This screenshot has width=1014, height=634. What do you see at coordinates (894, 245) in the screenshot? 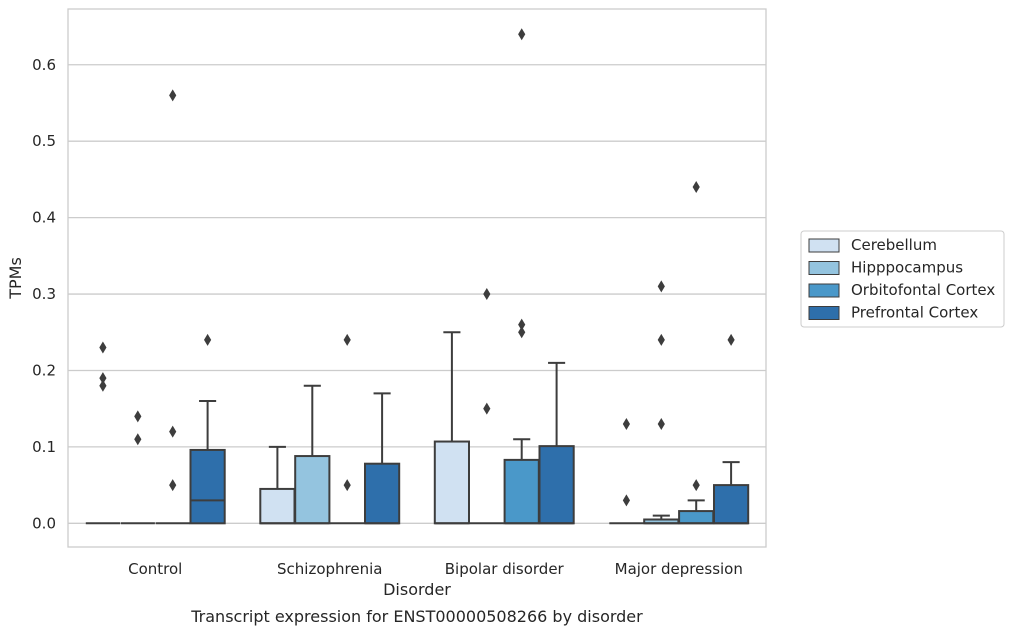
I see `legend-label: Cerebellum` at bounding box center [894, 245].